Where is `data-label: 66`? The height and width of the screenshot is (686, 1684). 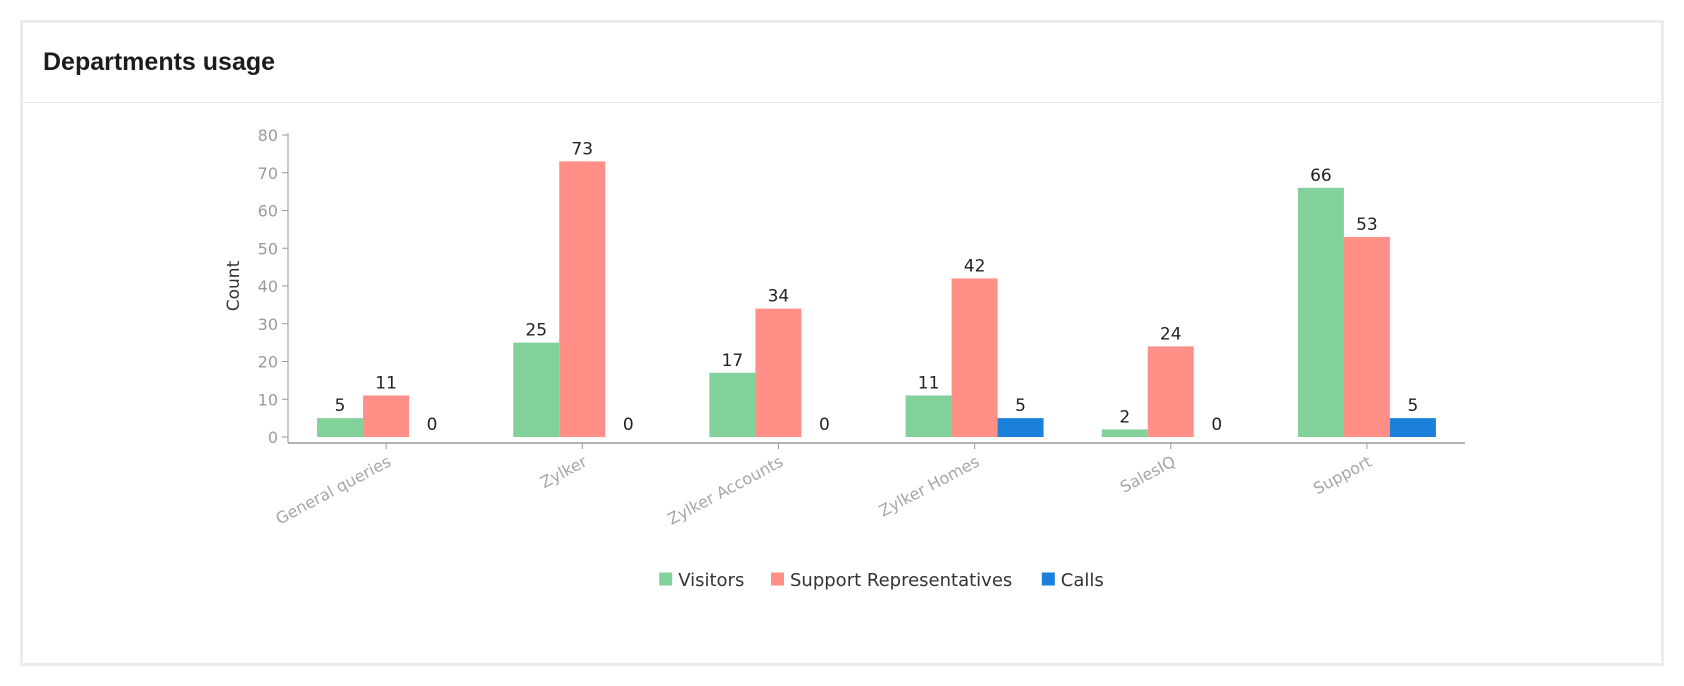 data-label: 66 is located at coordinates (1321, 176).